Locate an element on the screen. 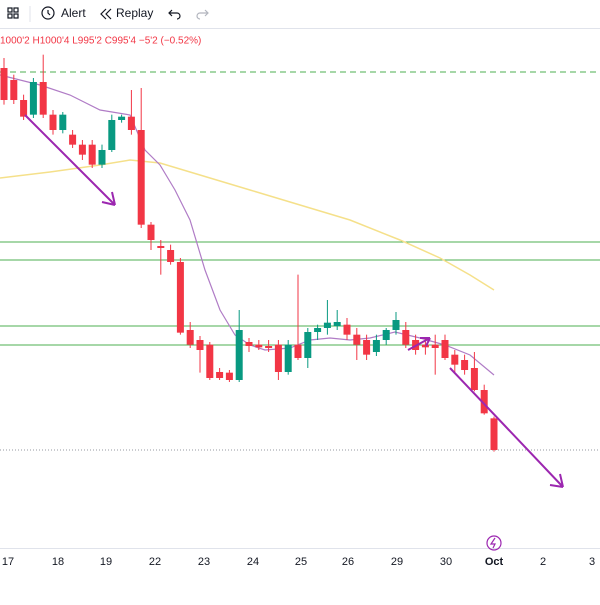 The height and width of the screenshot is (605, 600). alert-label: Alert is located at coordinates (73, 13).